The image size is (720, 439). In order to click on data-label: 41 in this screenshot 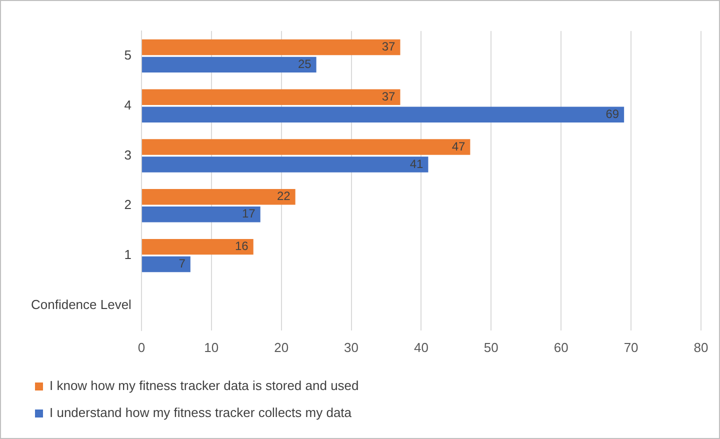, I will do `click(417, 163)`.